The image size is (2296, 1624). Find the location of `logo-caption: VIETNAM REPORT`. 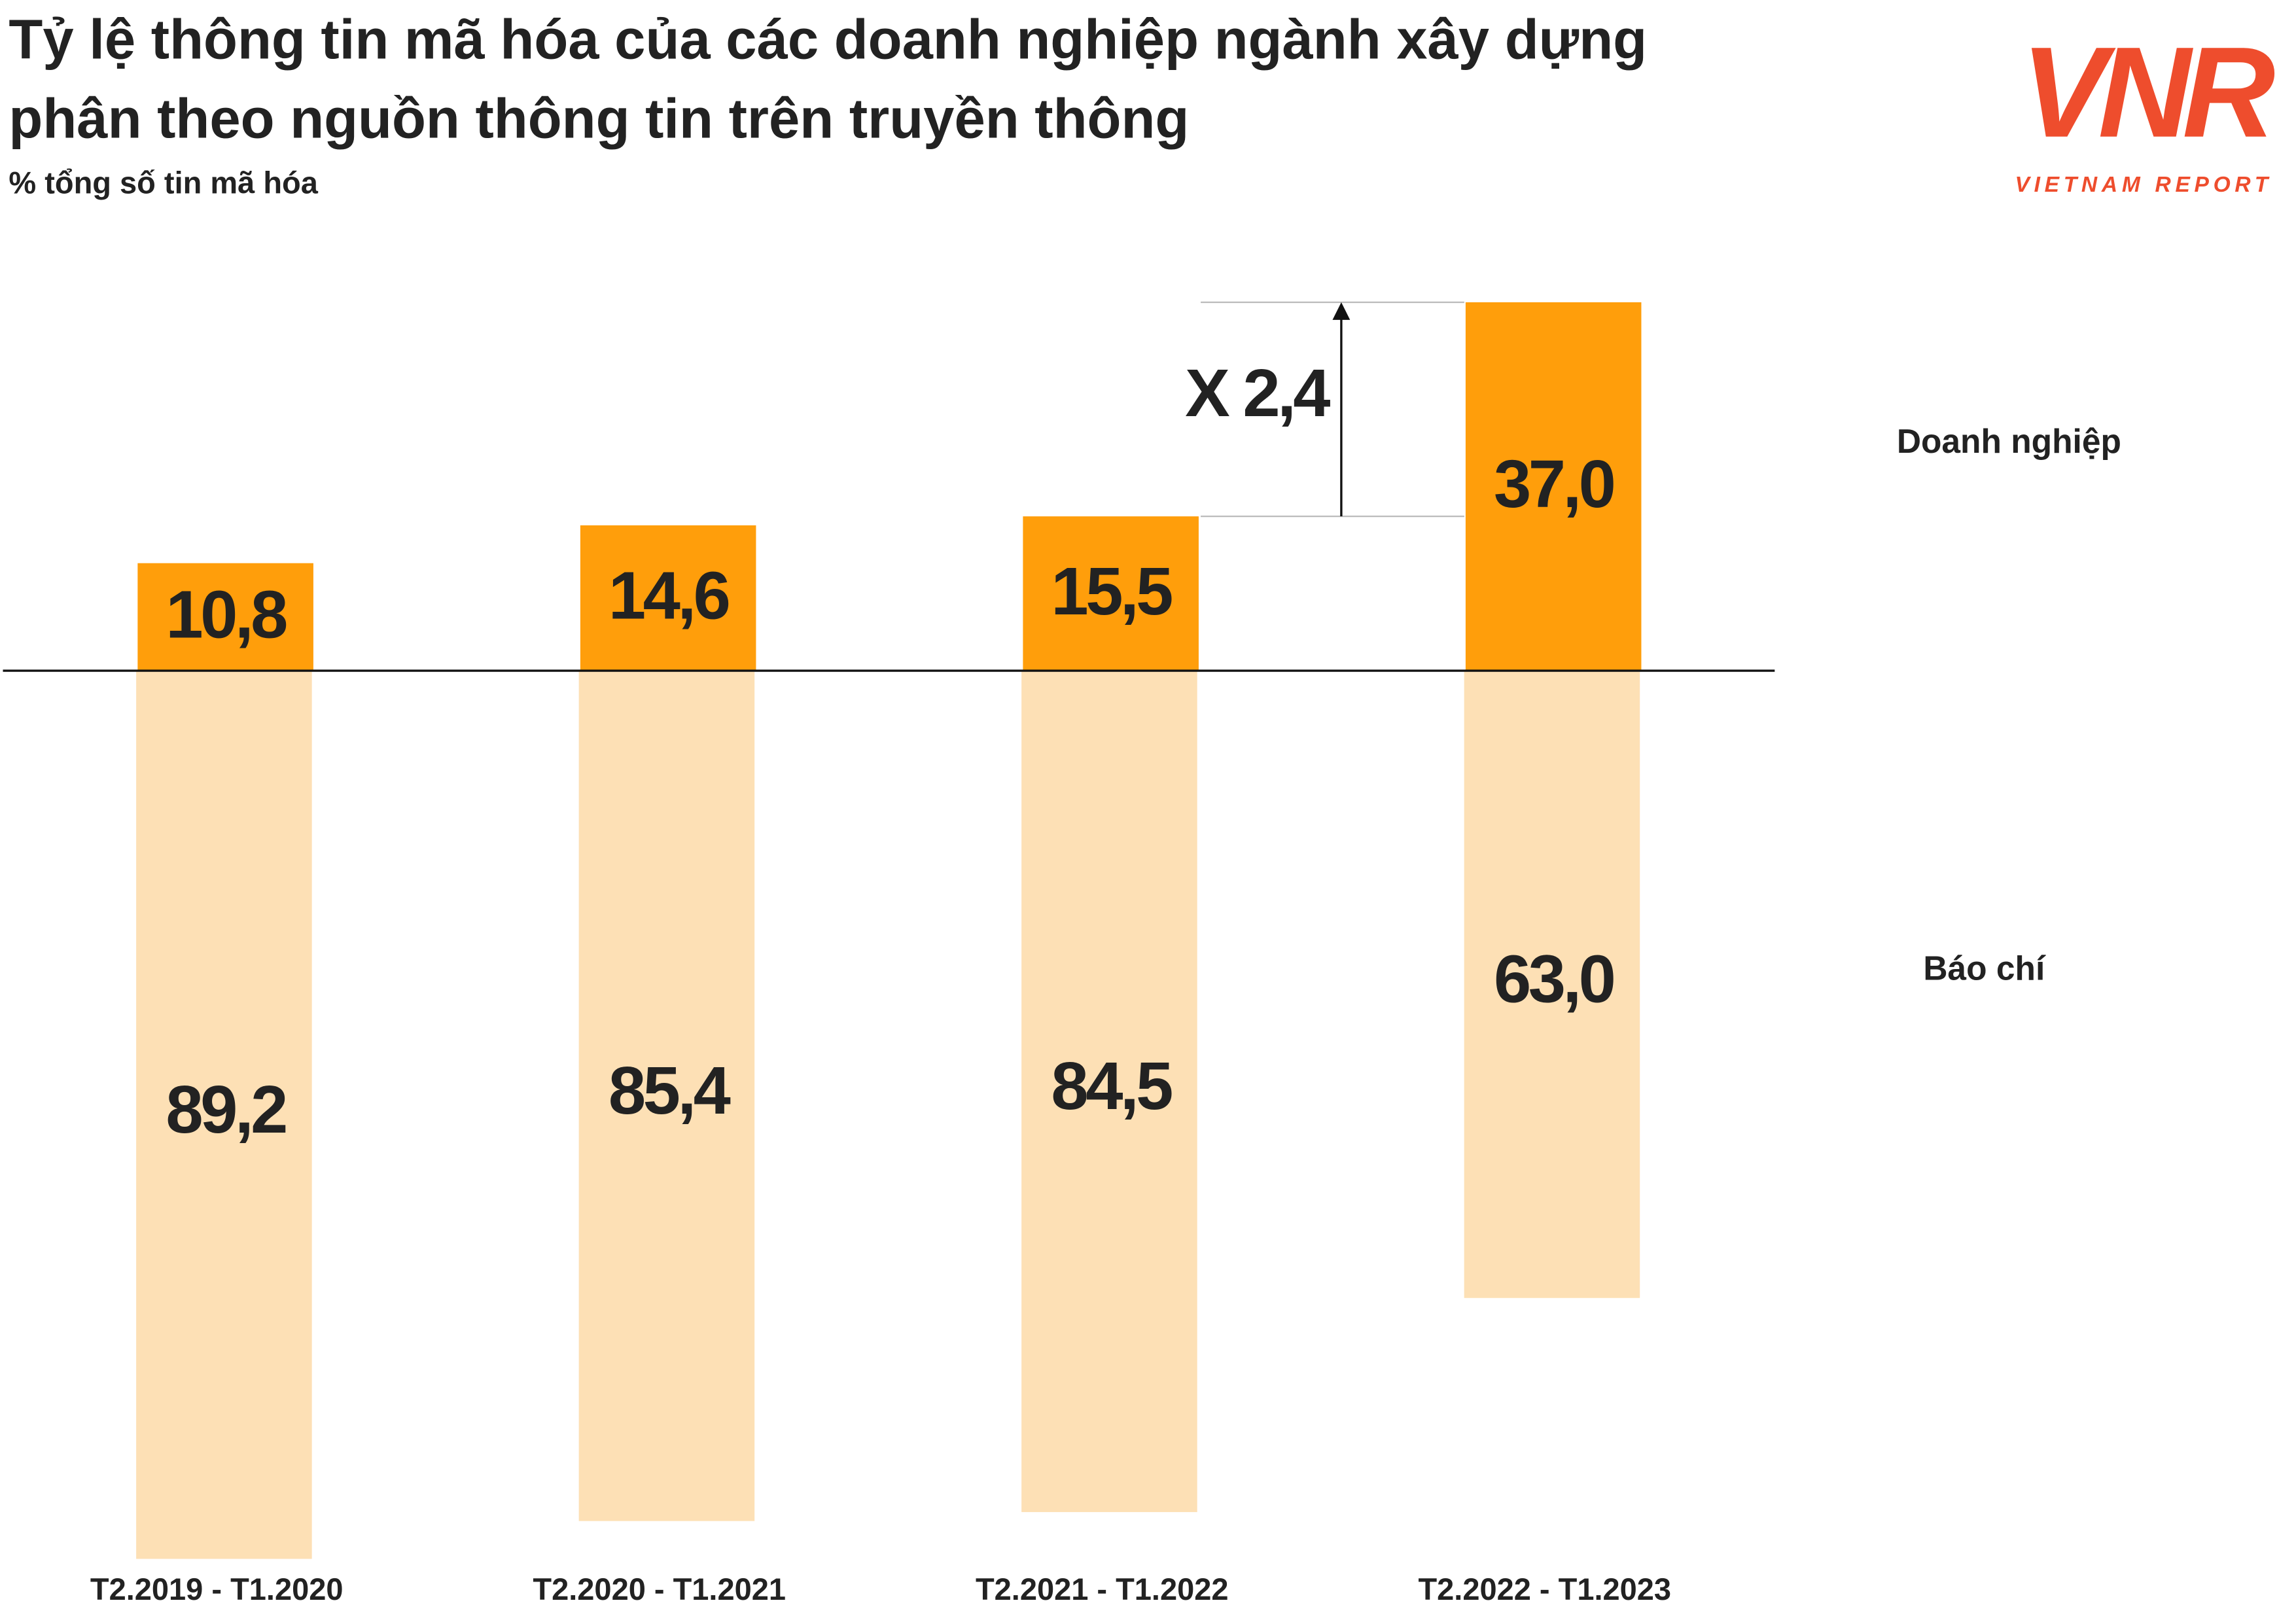

logo-caption: VIETNAM REPORT is located at coordinates (2143, 185).